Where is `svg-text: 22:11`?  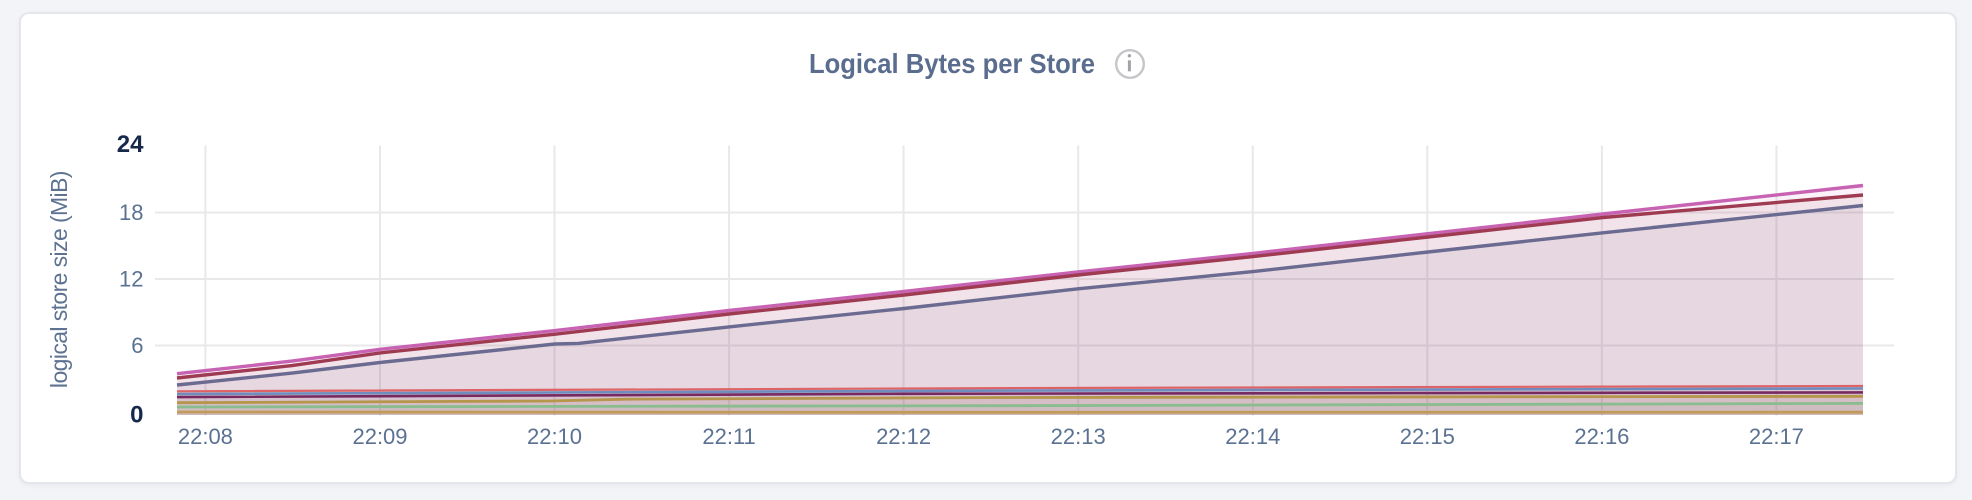 svg-text: 22:11 is located at coordinates (728, 436).